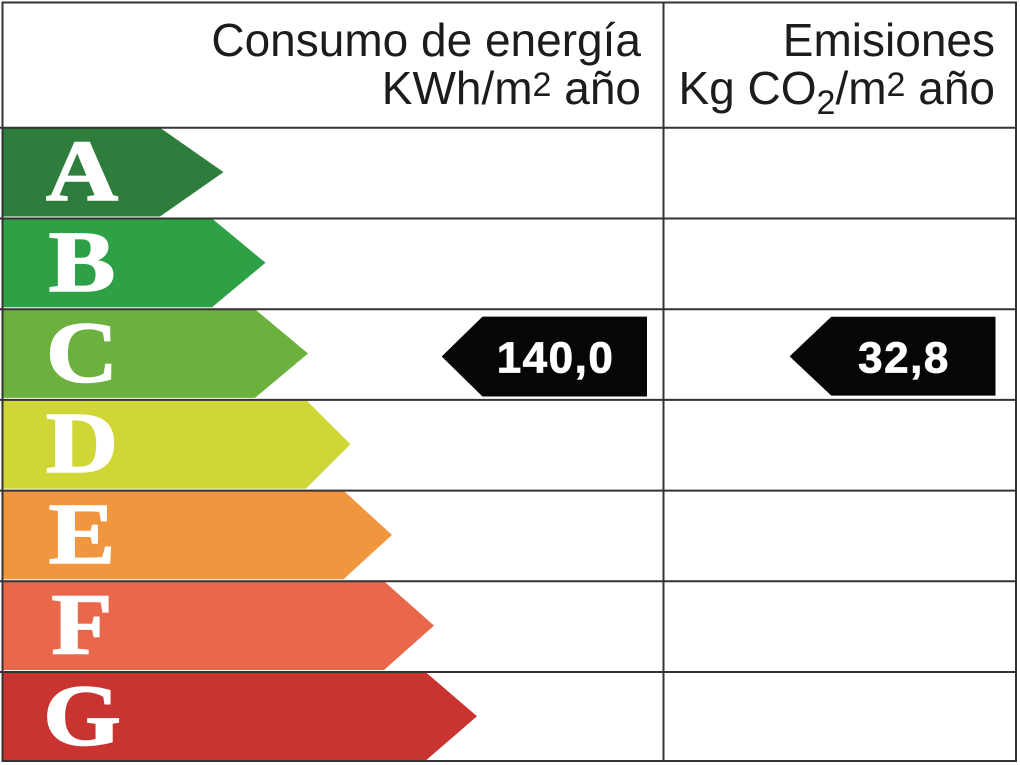  Describe the element at coordinates (81, 625) in the screenshot. I see `svg-text: F` at that location.